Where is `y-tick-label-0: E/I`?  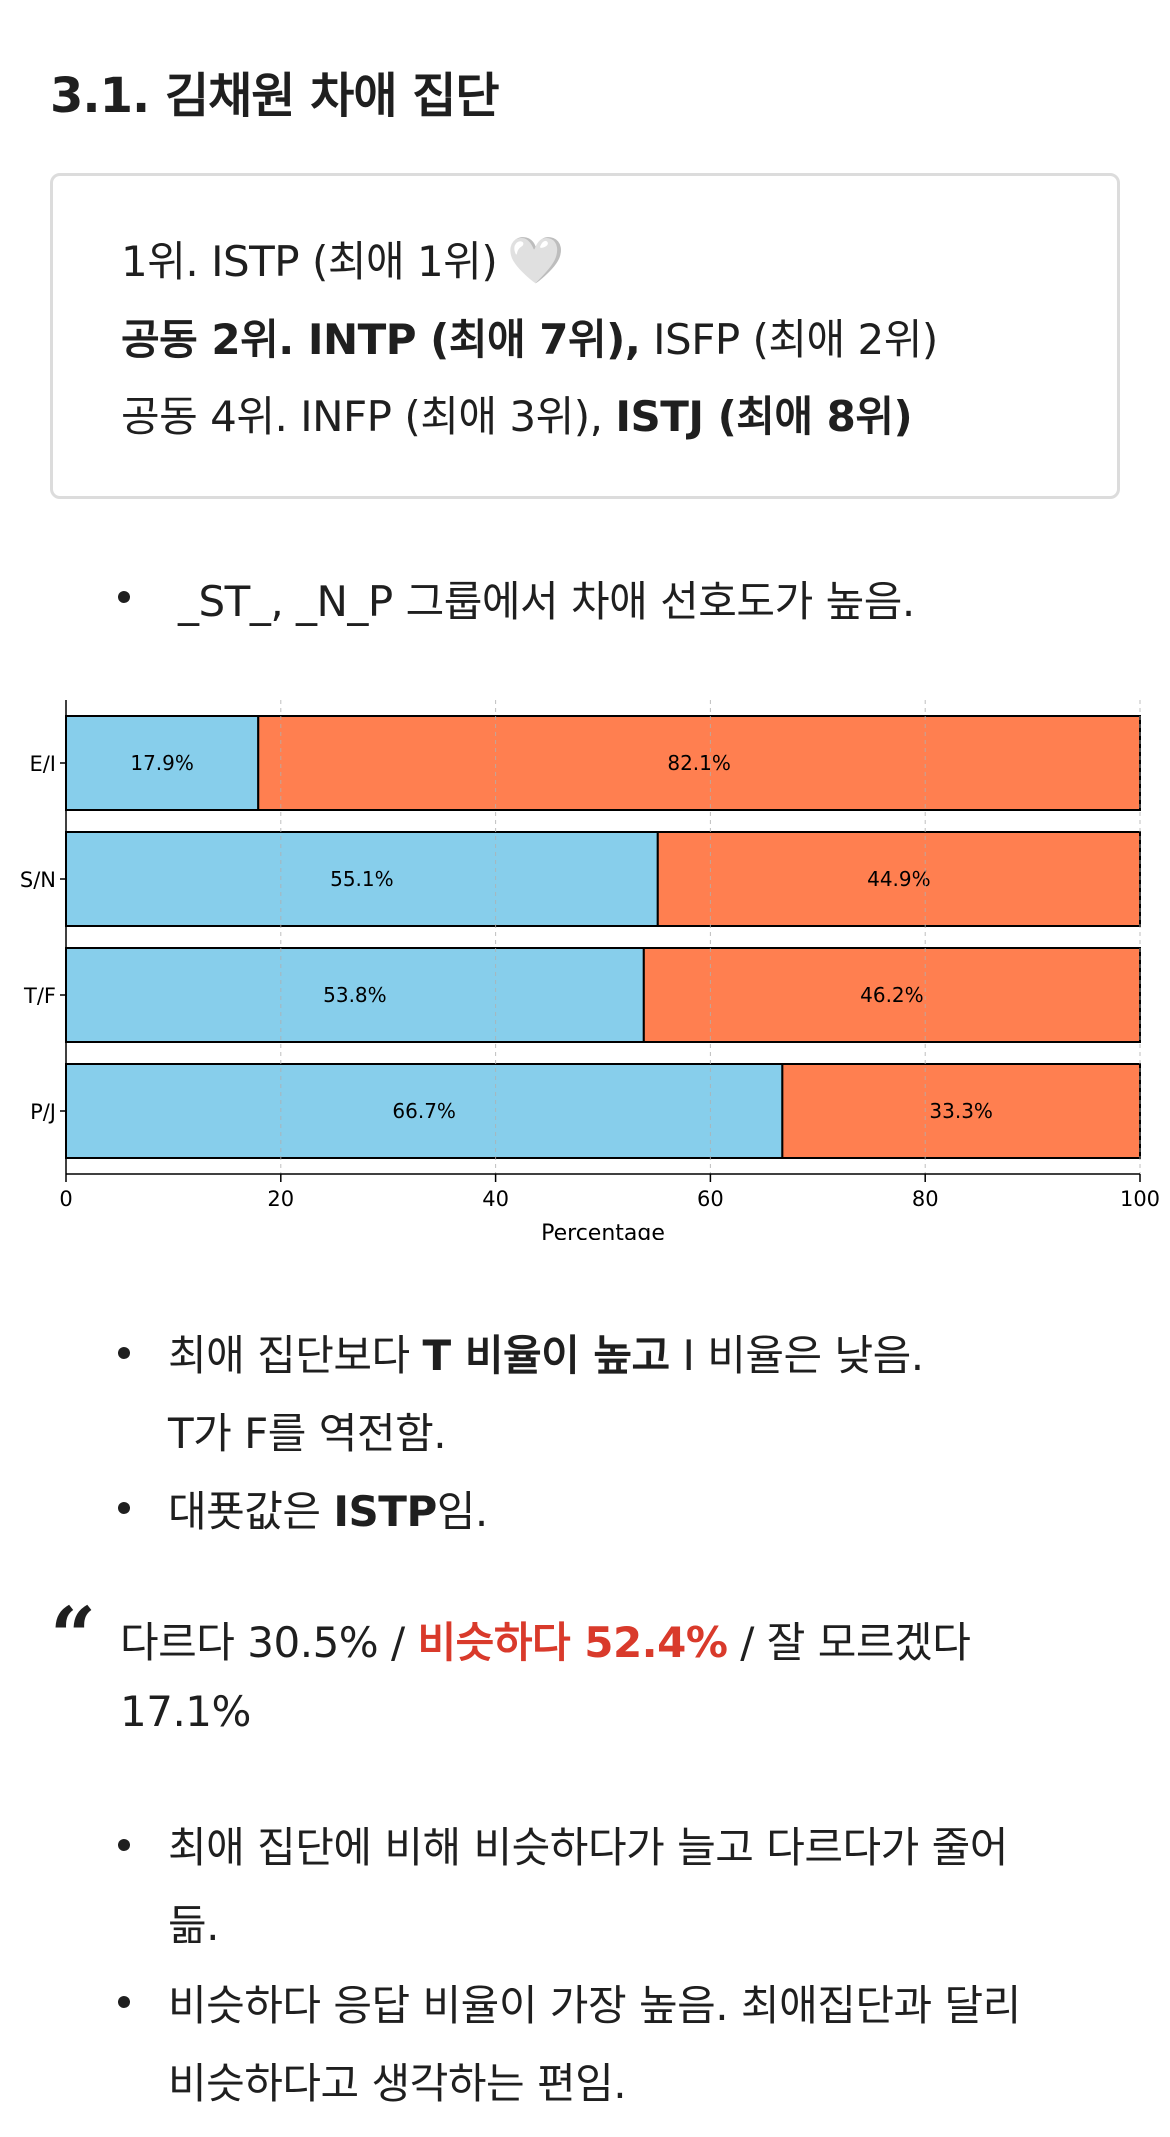
y-tick-label-0: E/I is located at coordinates (42, 764).